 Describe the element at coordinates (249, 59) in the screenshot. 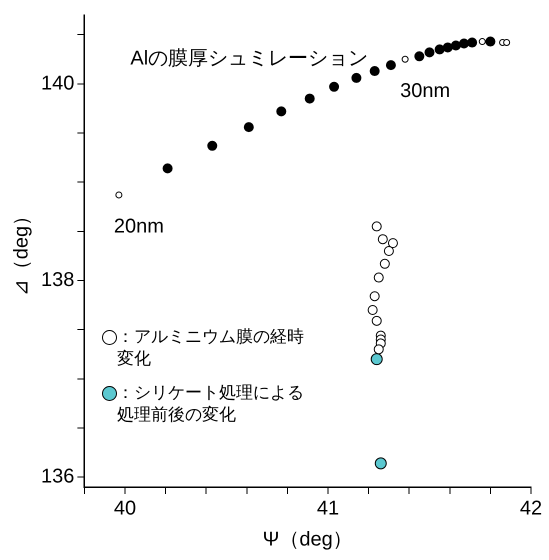

I see `annotation: Alの膜厚シュミレーション` at that location.